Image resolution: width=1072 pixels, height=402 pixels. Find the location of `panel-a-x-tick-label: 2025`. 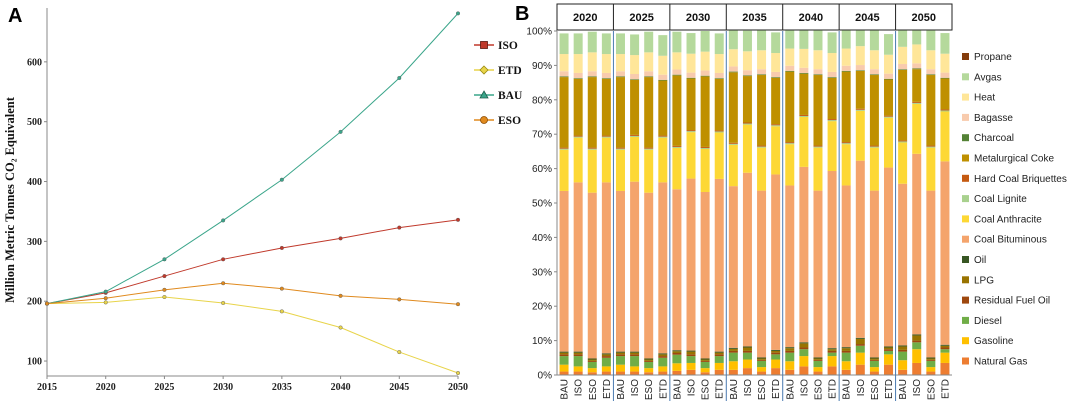

panel-a-x-tick-label: 2025 is located at coordinates (164, 387).